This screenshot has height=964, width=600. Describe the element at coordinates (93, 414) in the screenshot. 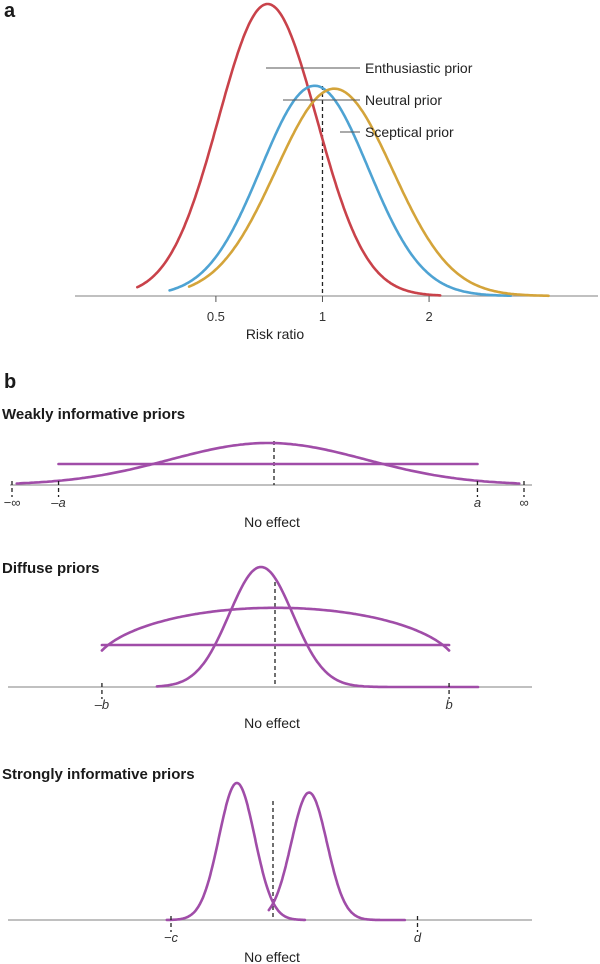

I see `weakly-informative-title: Weakly informative priors` at that location.